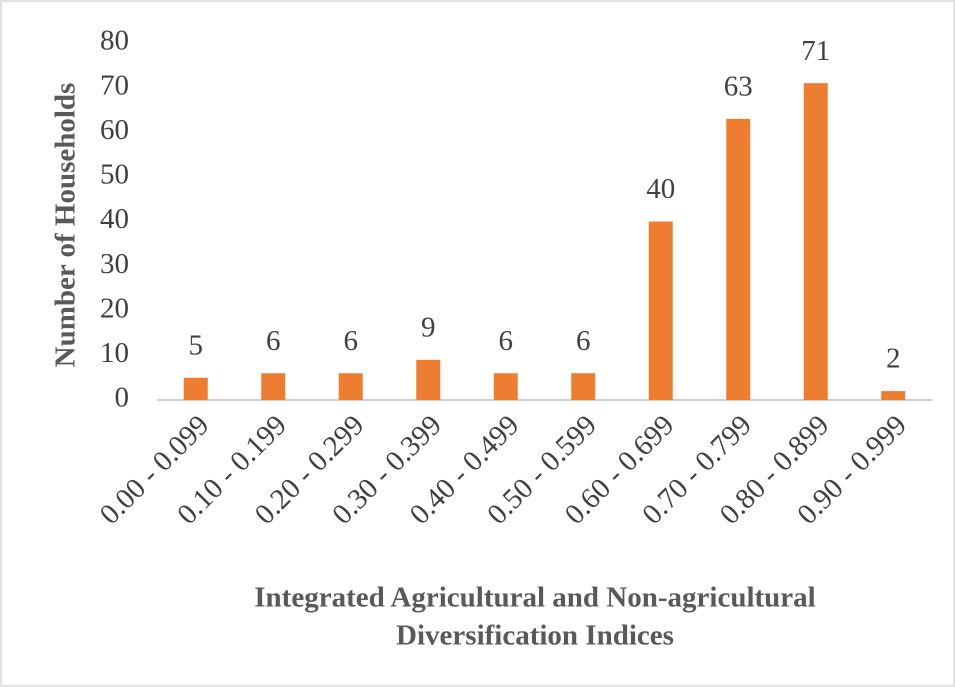 The image size is (955, 687). Describe the element at coordinates (114, 41) in the screenshot. I see `y-tick-label: 80` at that location.